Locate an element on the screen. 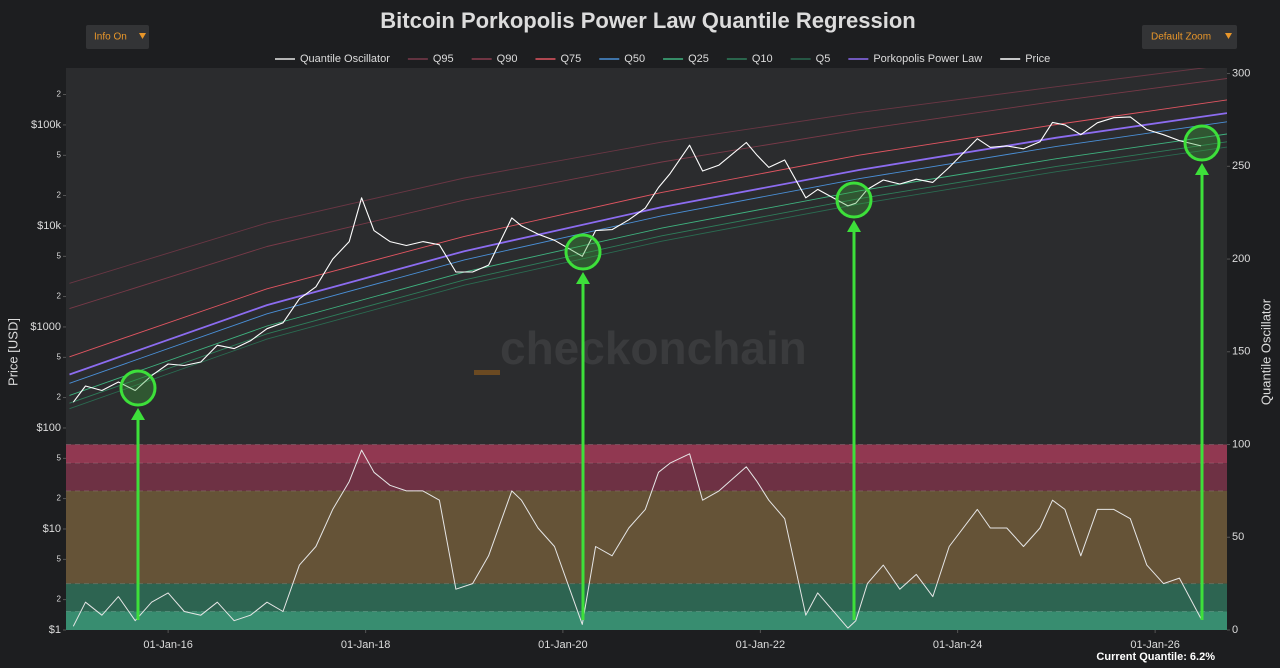 Image resolution: width=1280 pixels, height=668 pixels. legend-label: Q10 is located at coordinates (762, 59).